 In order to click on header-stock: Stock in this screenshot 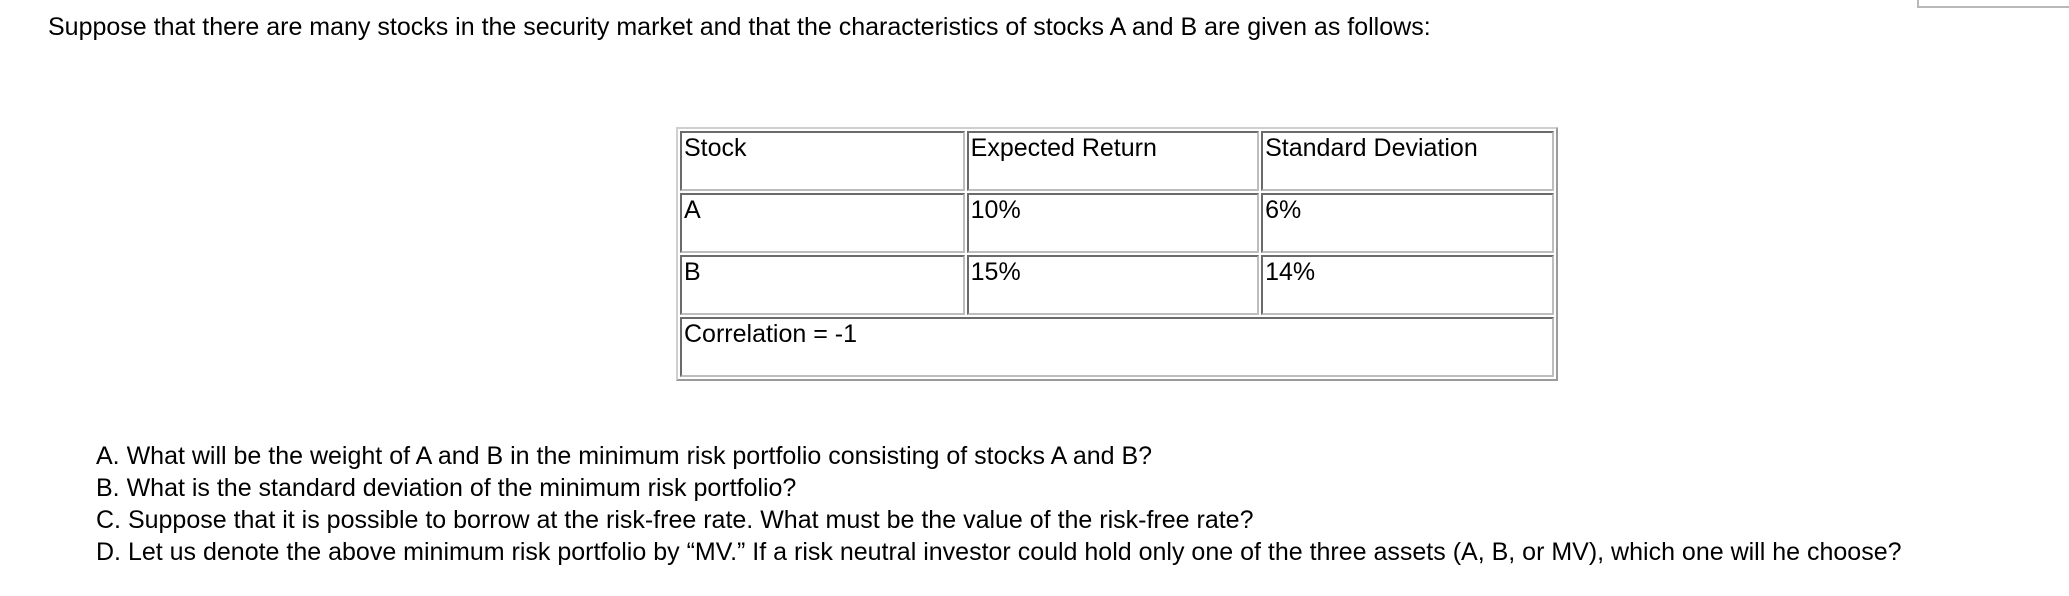, I will do `click(822, 161)`.